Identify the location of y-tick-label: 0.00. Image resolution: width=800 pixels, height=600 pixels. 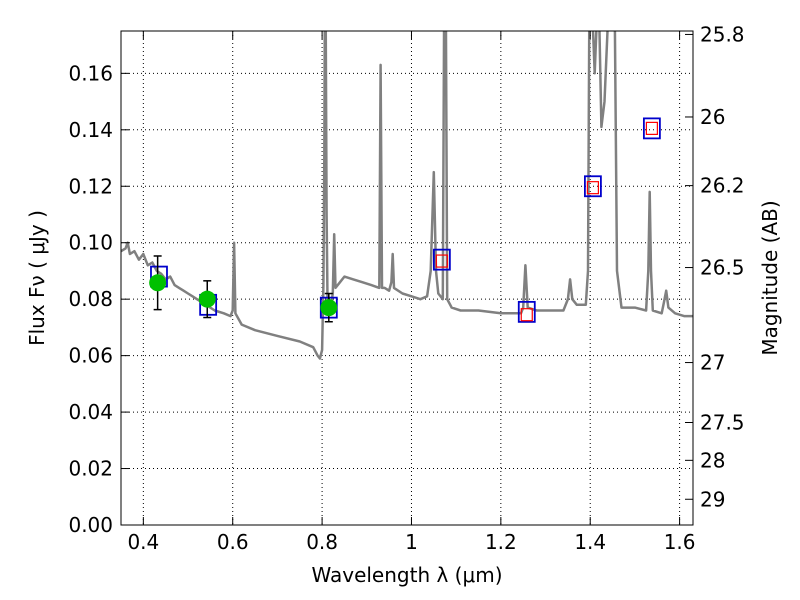
(90, 525).